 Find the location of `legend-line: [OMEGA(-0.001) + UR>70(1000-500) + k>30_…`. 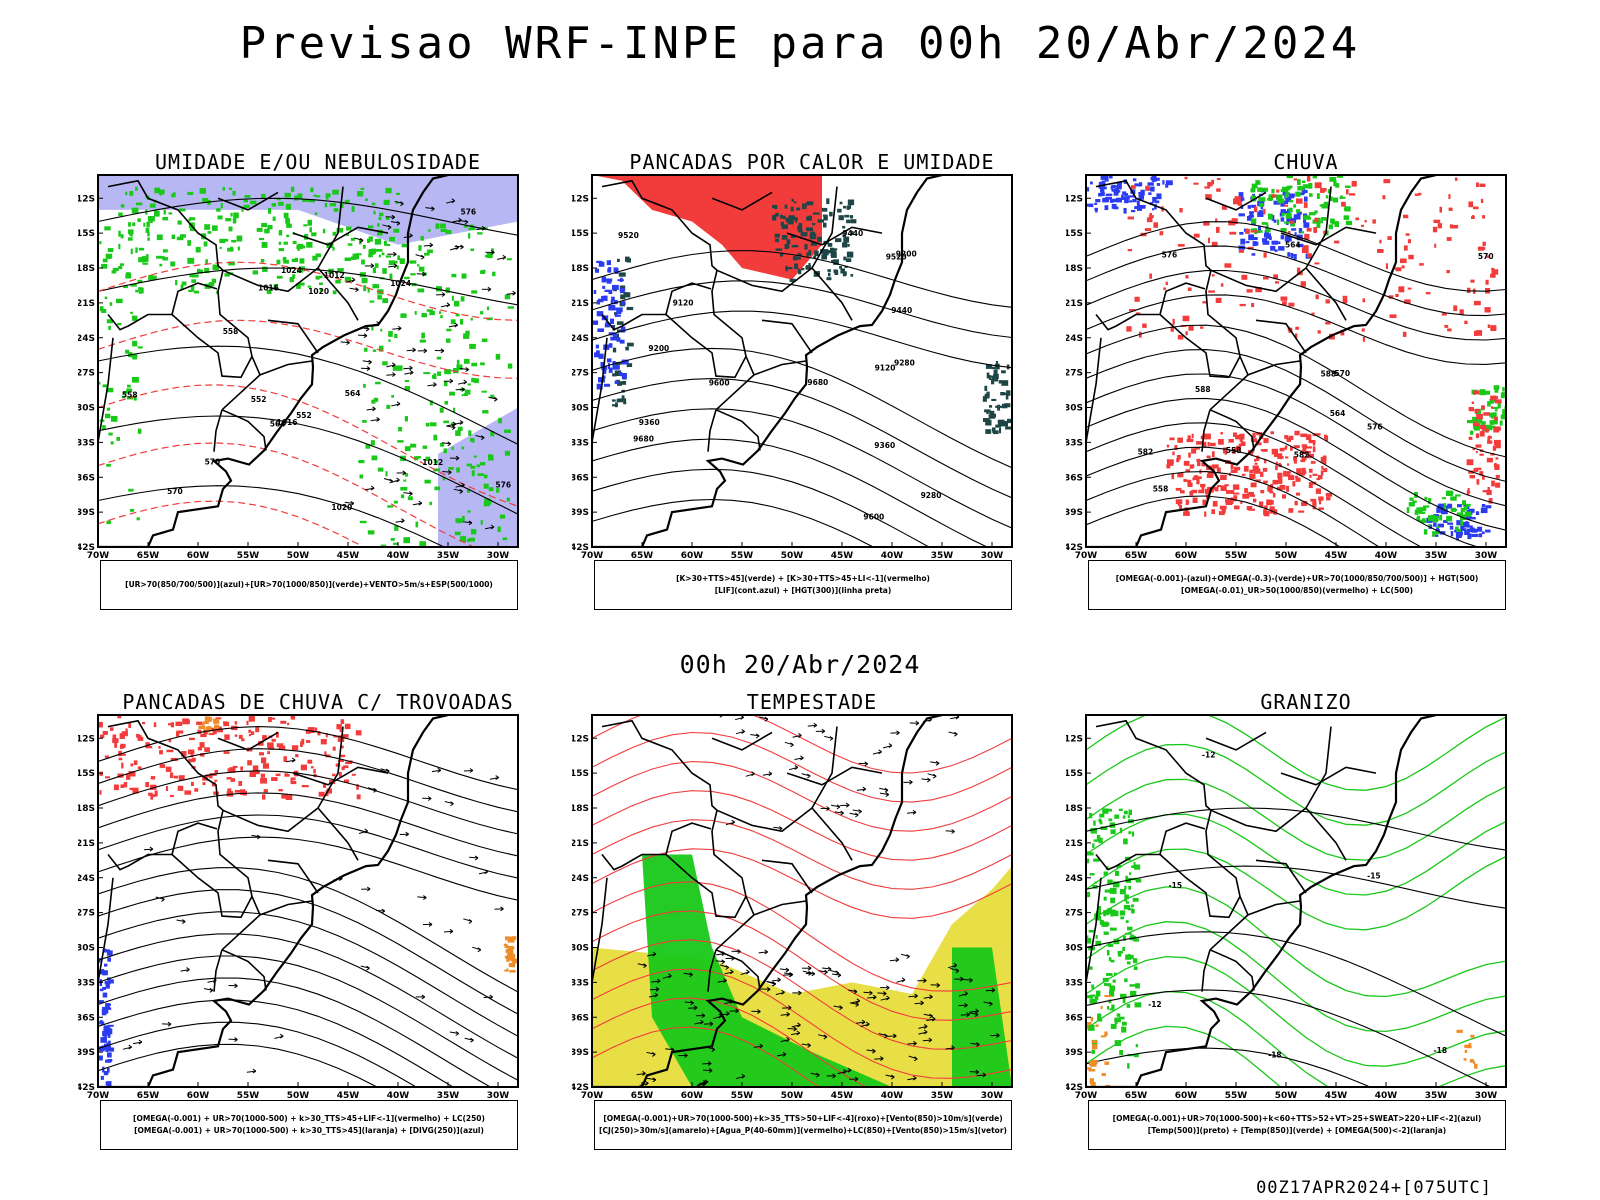

legend-line: [OMEGA(-0.001) + UR>70(1000-500) + k>30_… is located at coordinates (309, 1118).